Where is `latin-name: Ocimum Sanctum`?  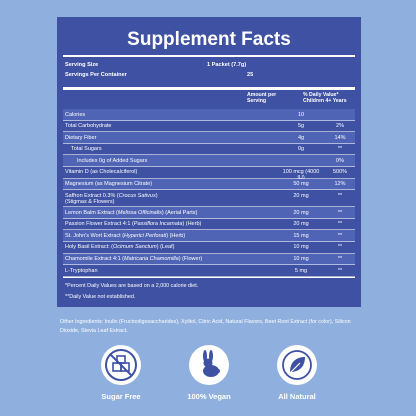 latin-name: Ocimum Sanctum is located at coordinates (134, 247).